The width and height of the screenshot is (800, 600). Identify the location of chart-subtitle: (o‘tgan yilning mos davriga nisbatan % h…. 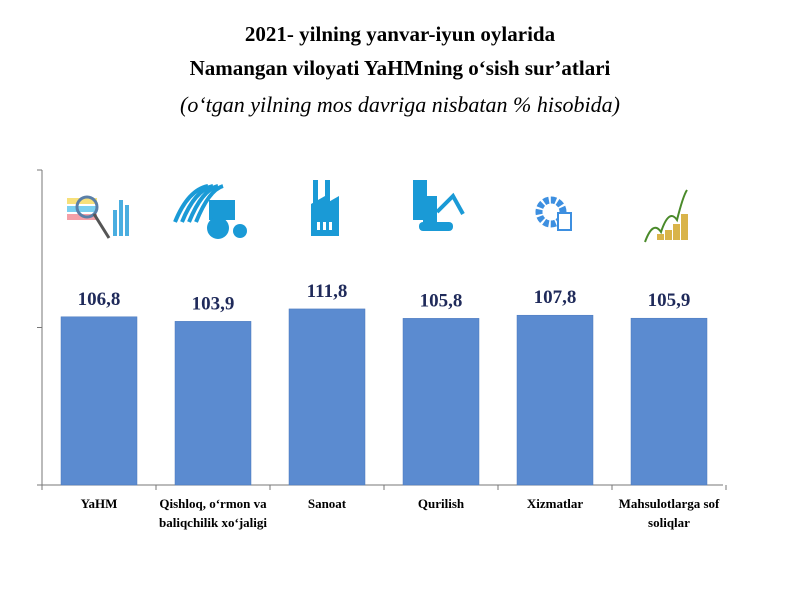
(400, 104).